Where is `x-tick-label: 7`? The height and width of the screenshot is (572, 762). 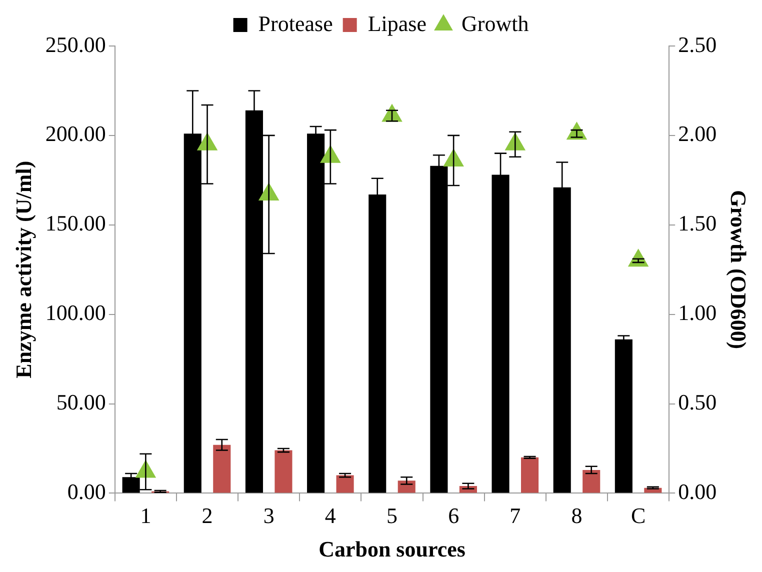
x-tick-label: 7 is located at coordinates (515, 515).